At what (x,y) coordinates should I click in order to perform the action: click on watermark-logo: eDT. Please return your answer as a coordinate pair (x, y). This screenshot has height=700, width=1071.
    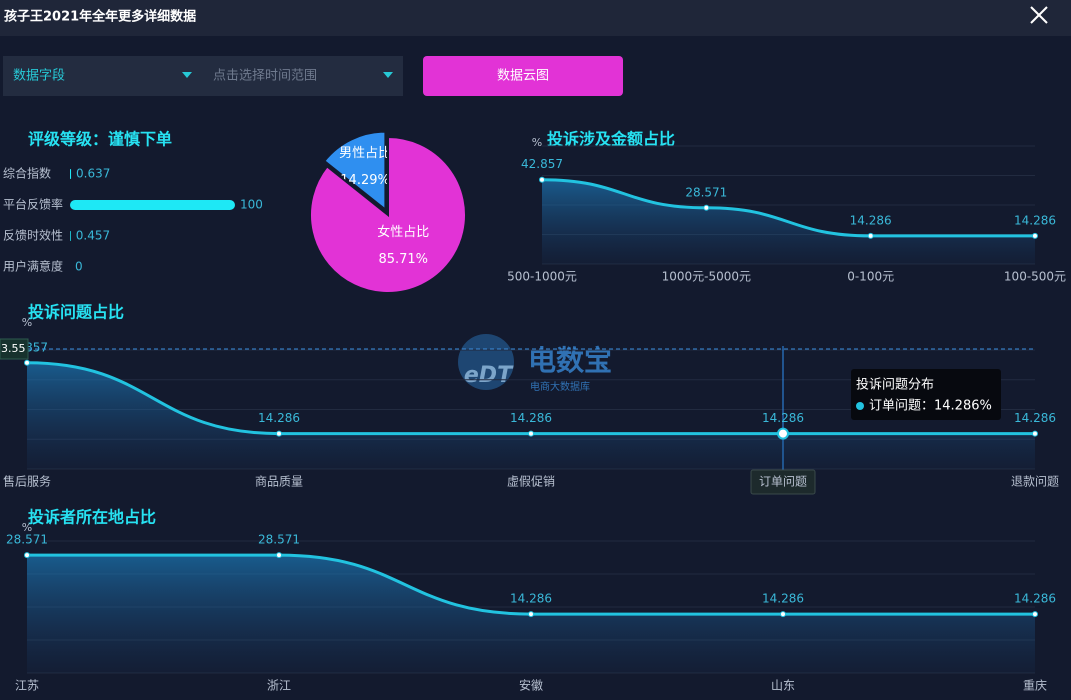
    Looking at the image, I should click on (489, 375).